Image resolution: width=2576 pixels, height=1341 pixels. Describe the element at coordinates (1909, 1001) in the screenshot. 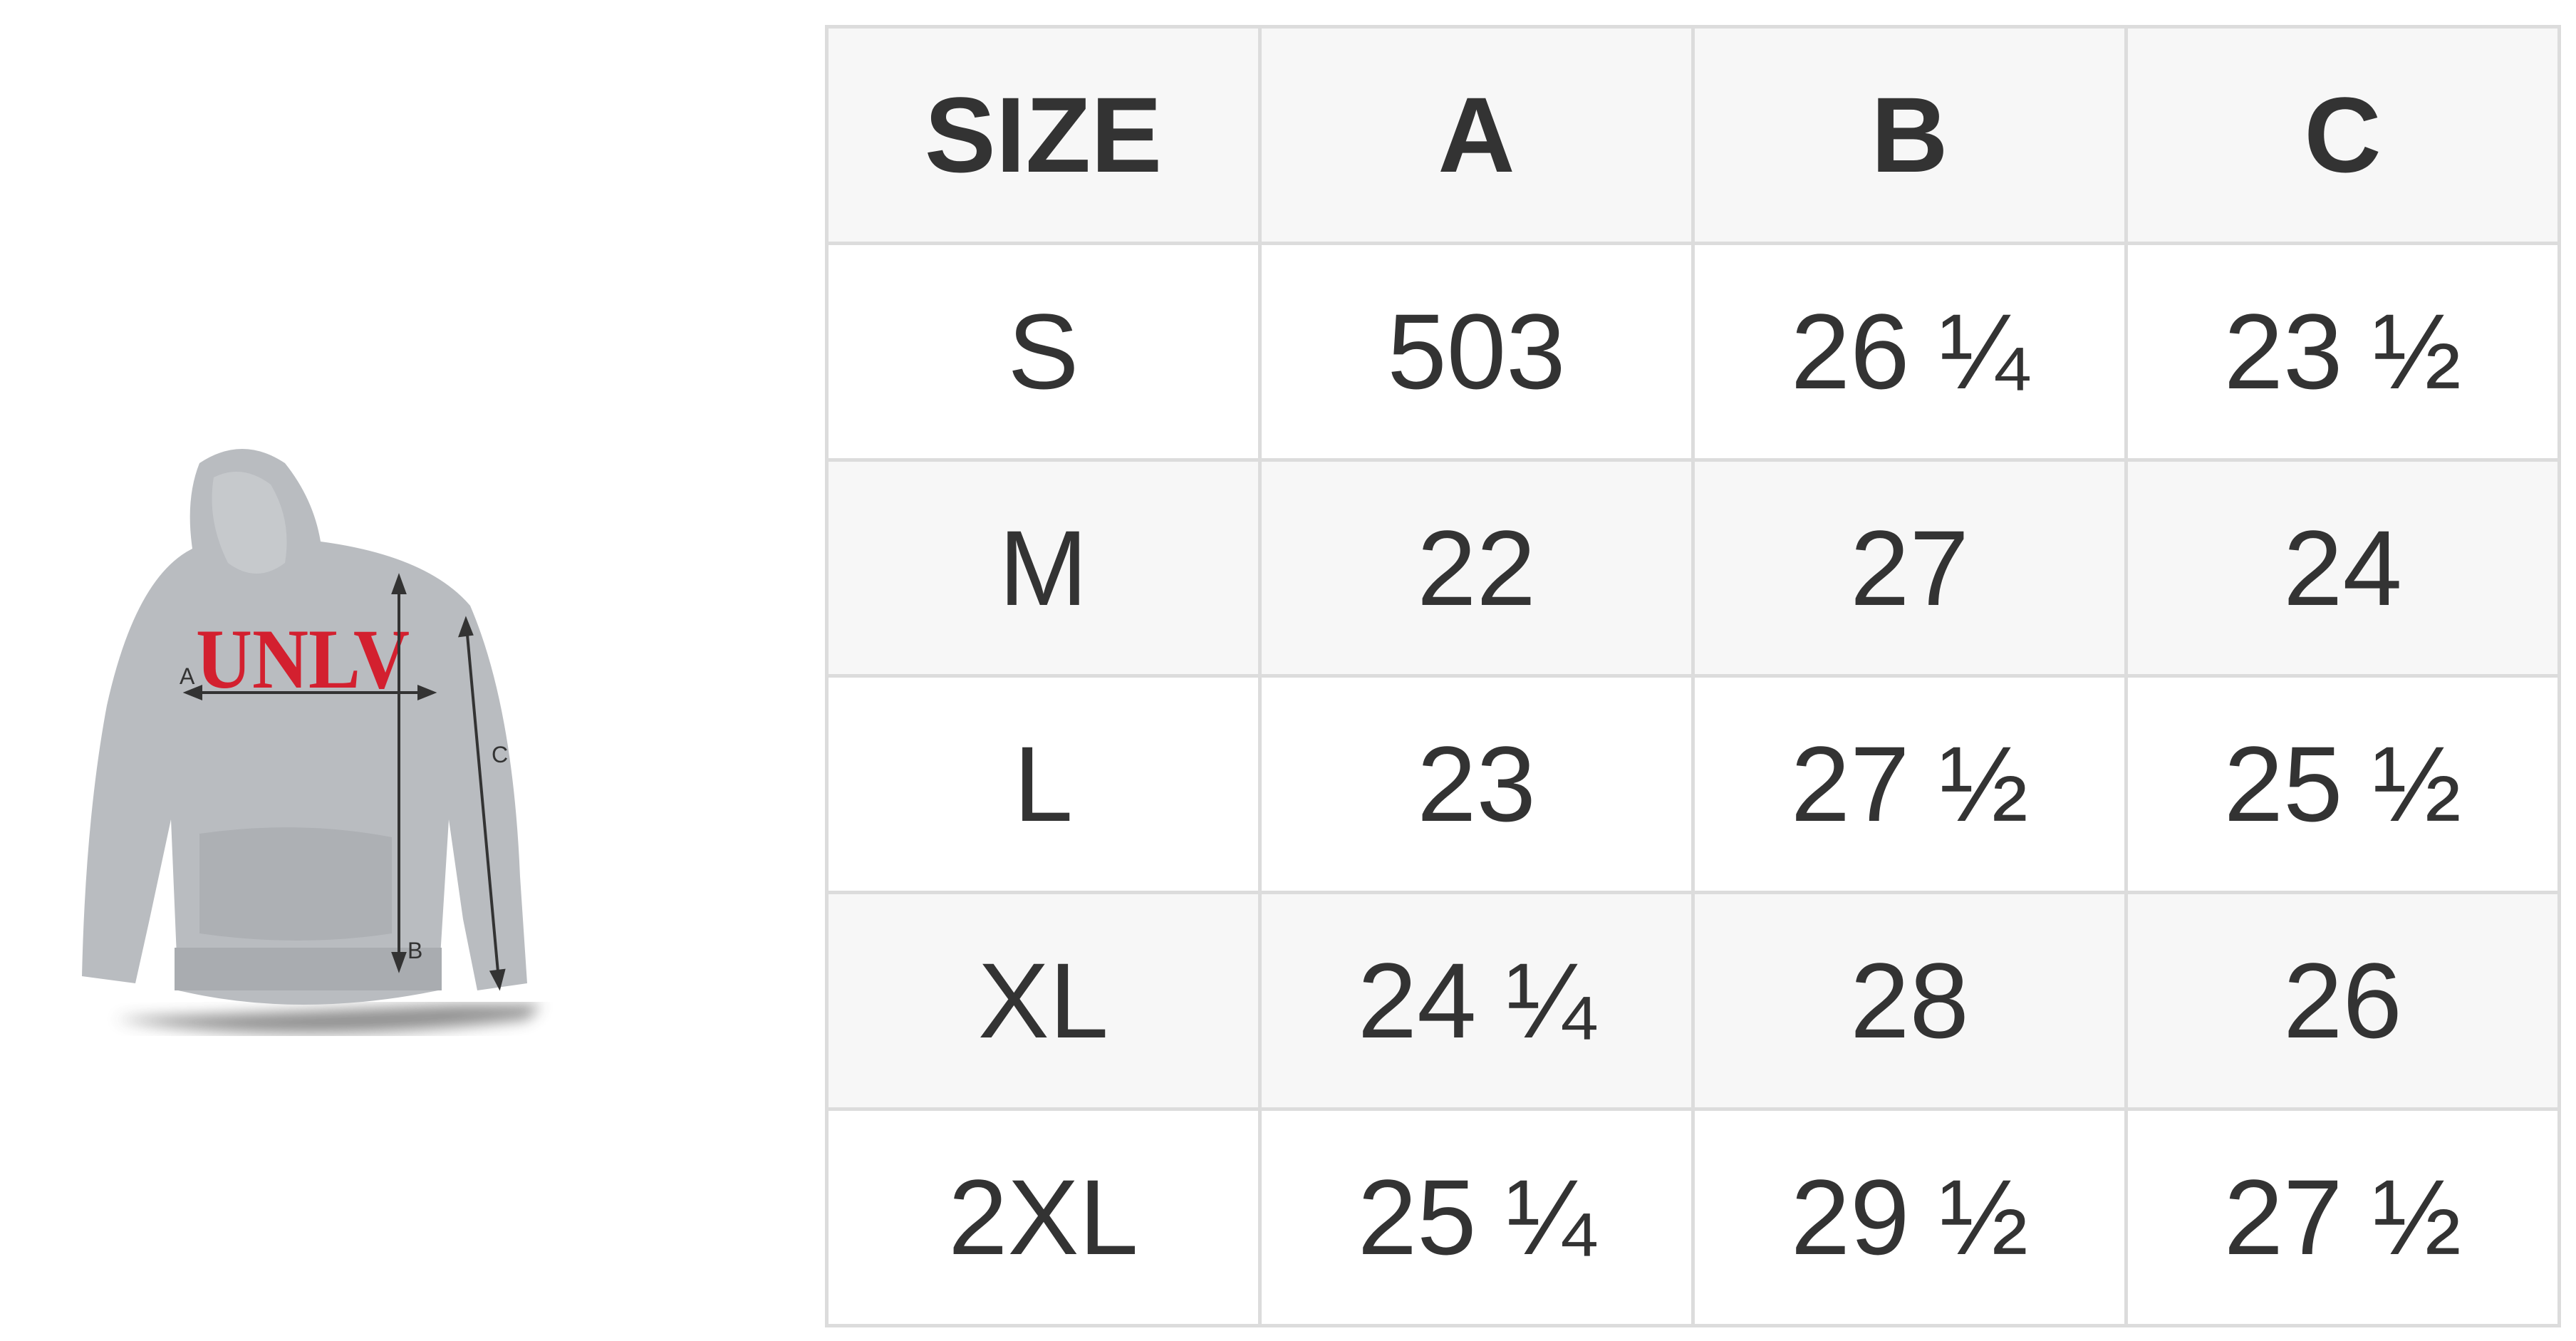

I see `b-cell: 28` at that location.